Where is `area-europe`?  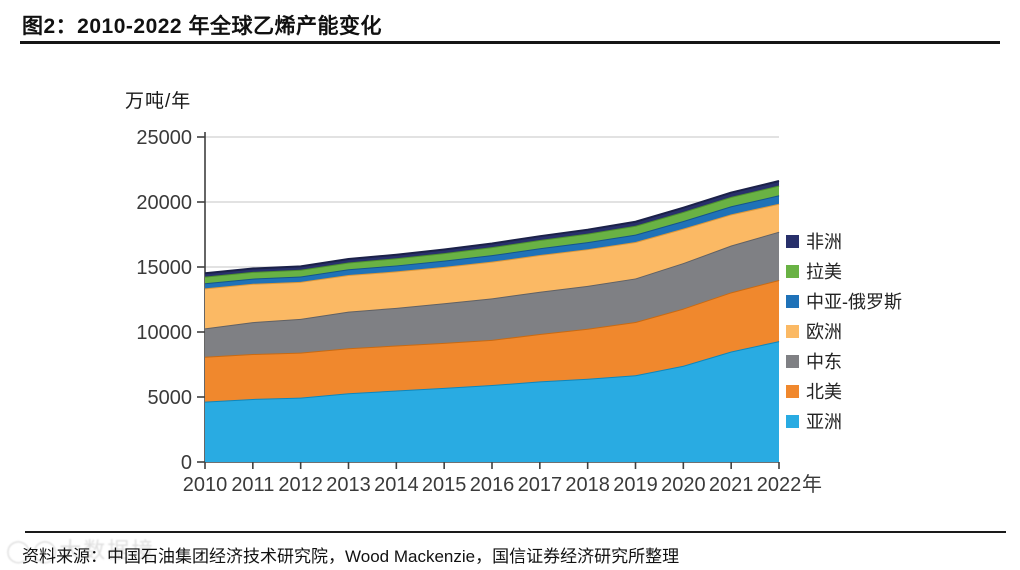
area-europe is located at coordinates (492, 266).